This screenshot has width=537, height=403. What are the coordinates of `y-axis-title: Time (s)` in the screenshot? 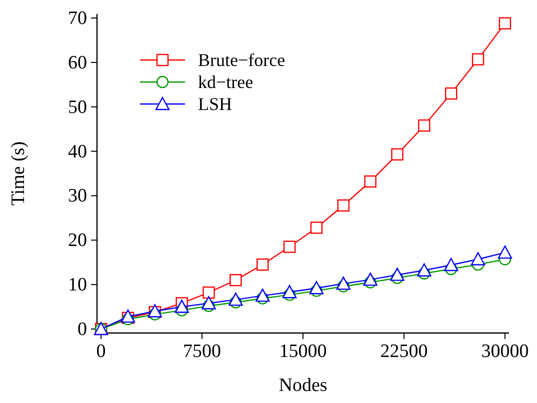 It's located at (18, 173).